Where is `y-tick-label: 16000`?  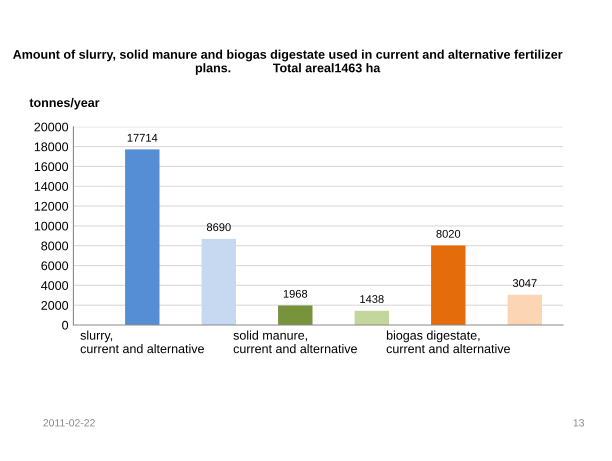
y-tick-label: 16000 is located at coordinates (51, 167).